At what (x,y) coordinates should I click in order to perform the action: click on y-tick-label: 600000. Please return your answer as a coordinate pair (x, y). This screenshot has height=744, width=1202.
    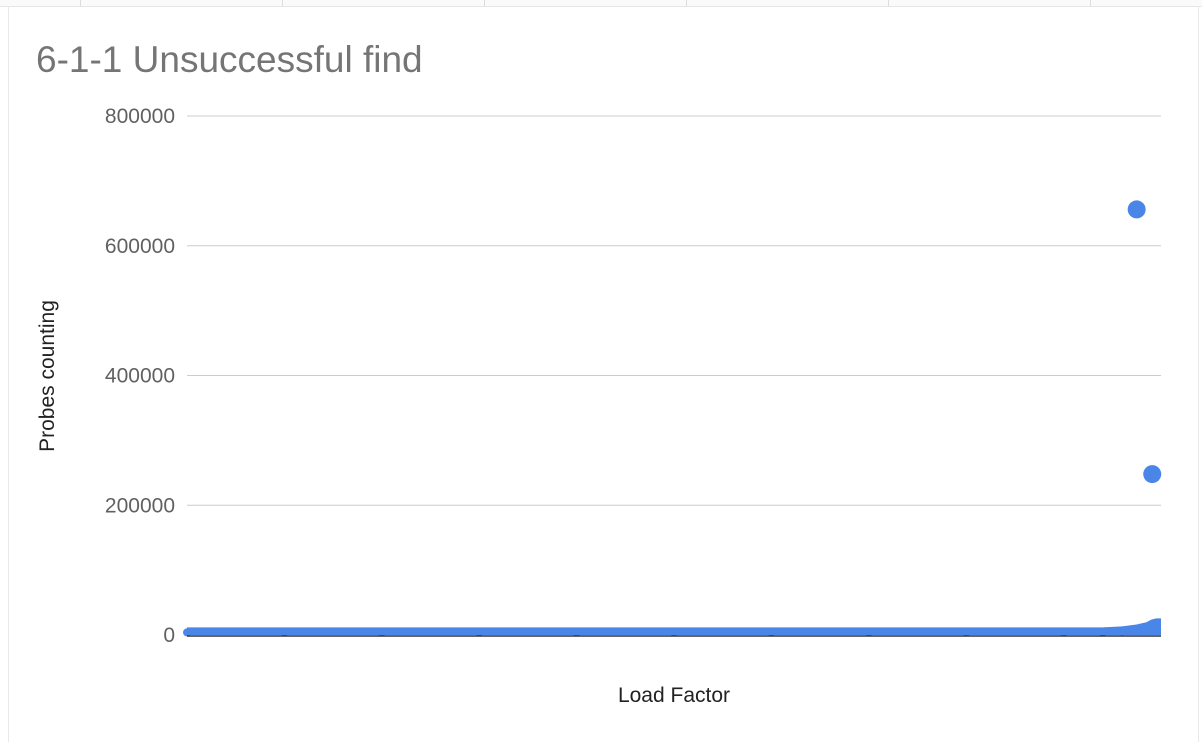
    Looking at the image, I should click on (140, 246).